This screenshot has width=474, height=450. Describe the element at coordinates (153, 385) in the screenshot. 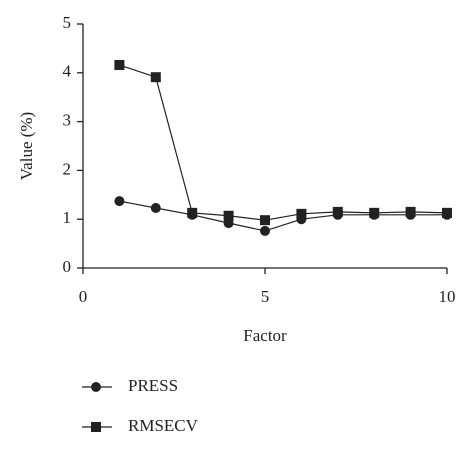

I see `legend-label: PRESS` at that location.